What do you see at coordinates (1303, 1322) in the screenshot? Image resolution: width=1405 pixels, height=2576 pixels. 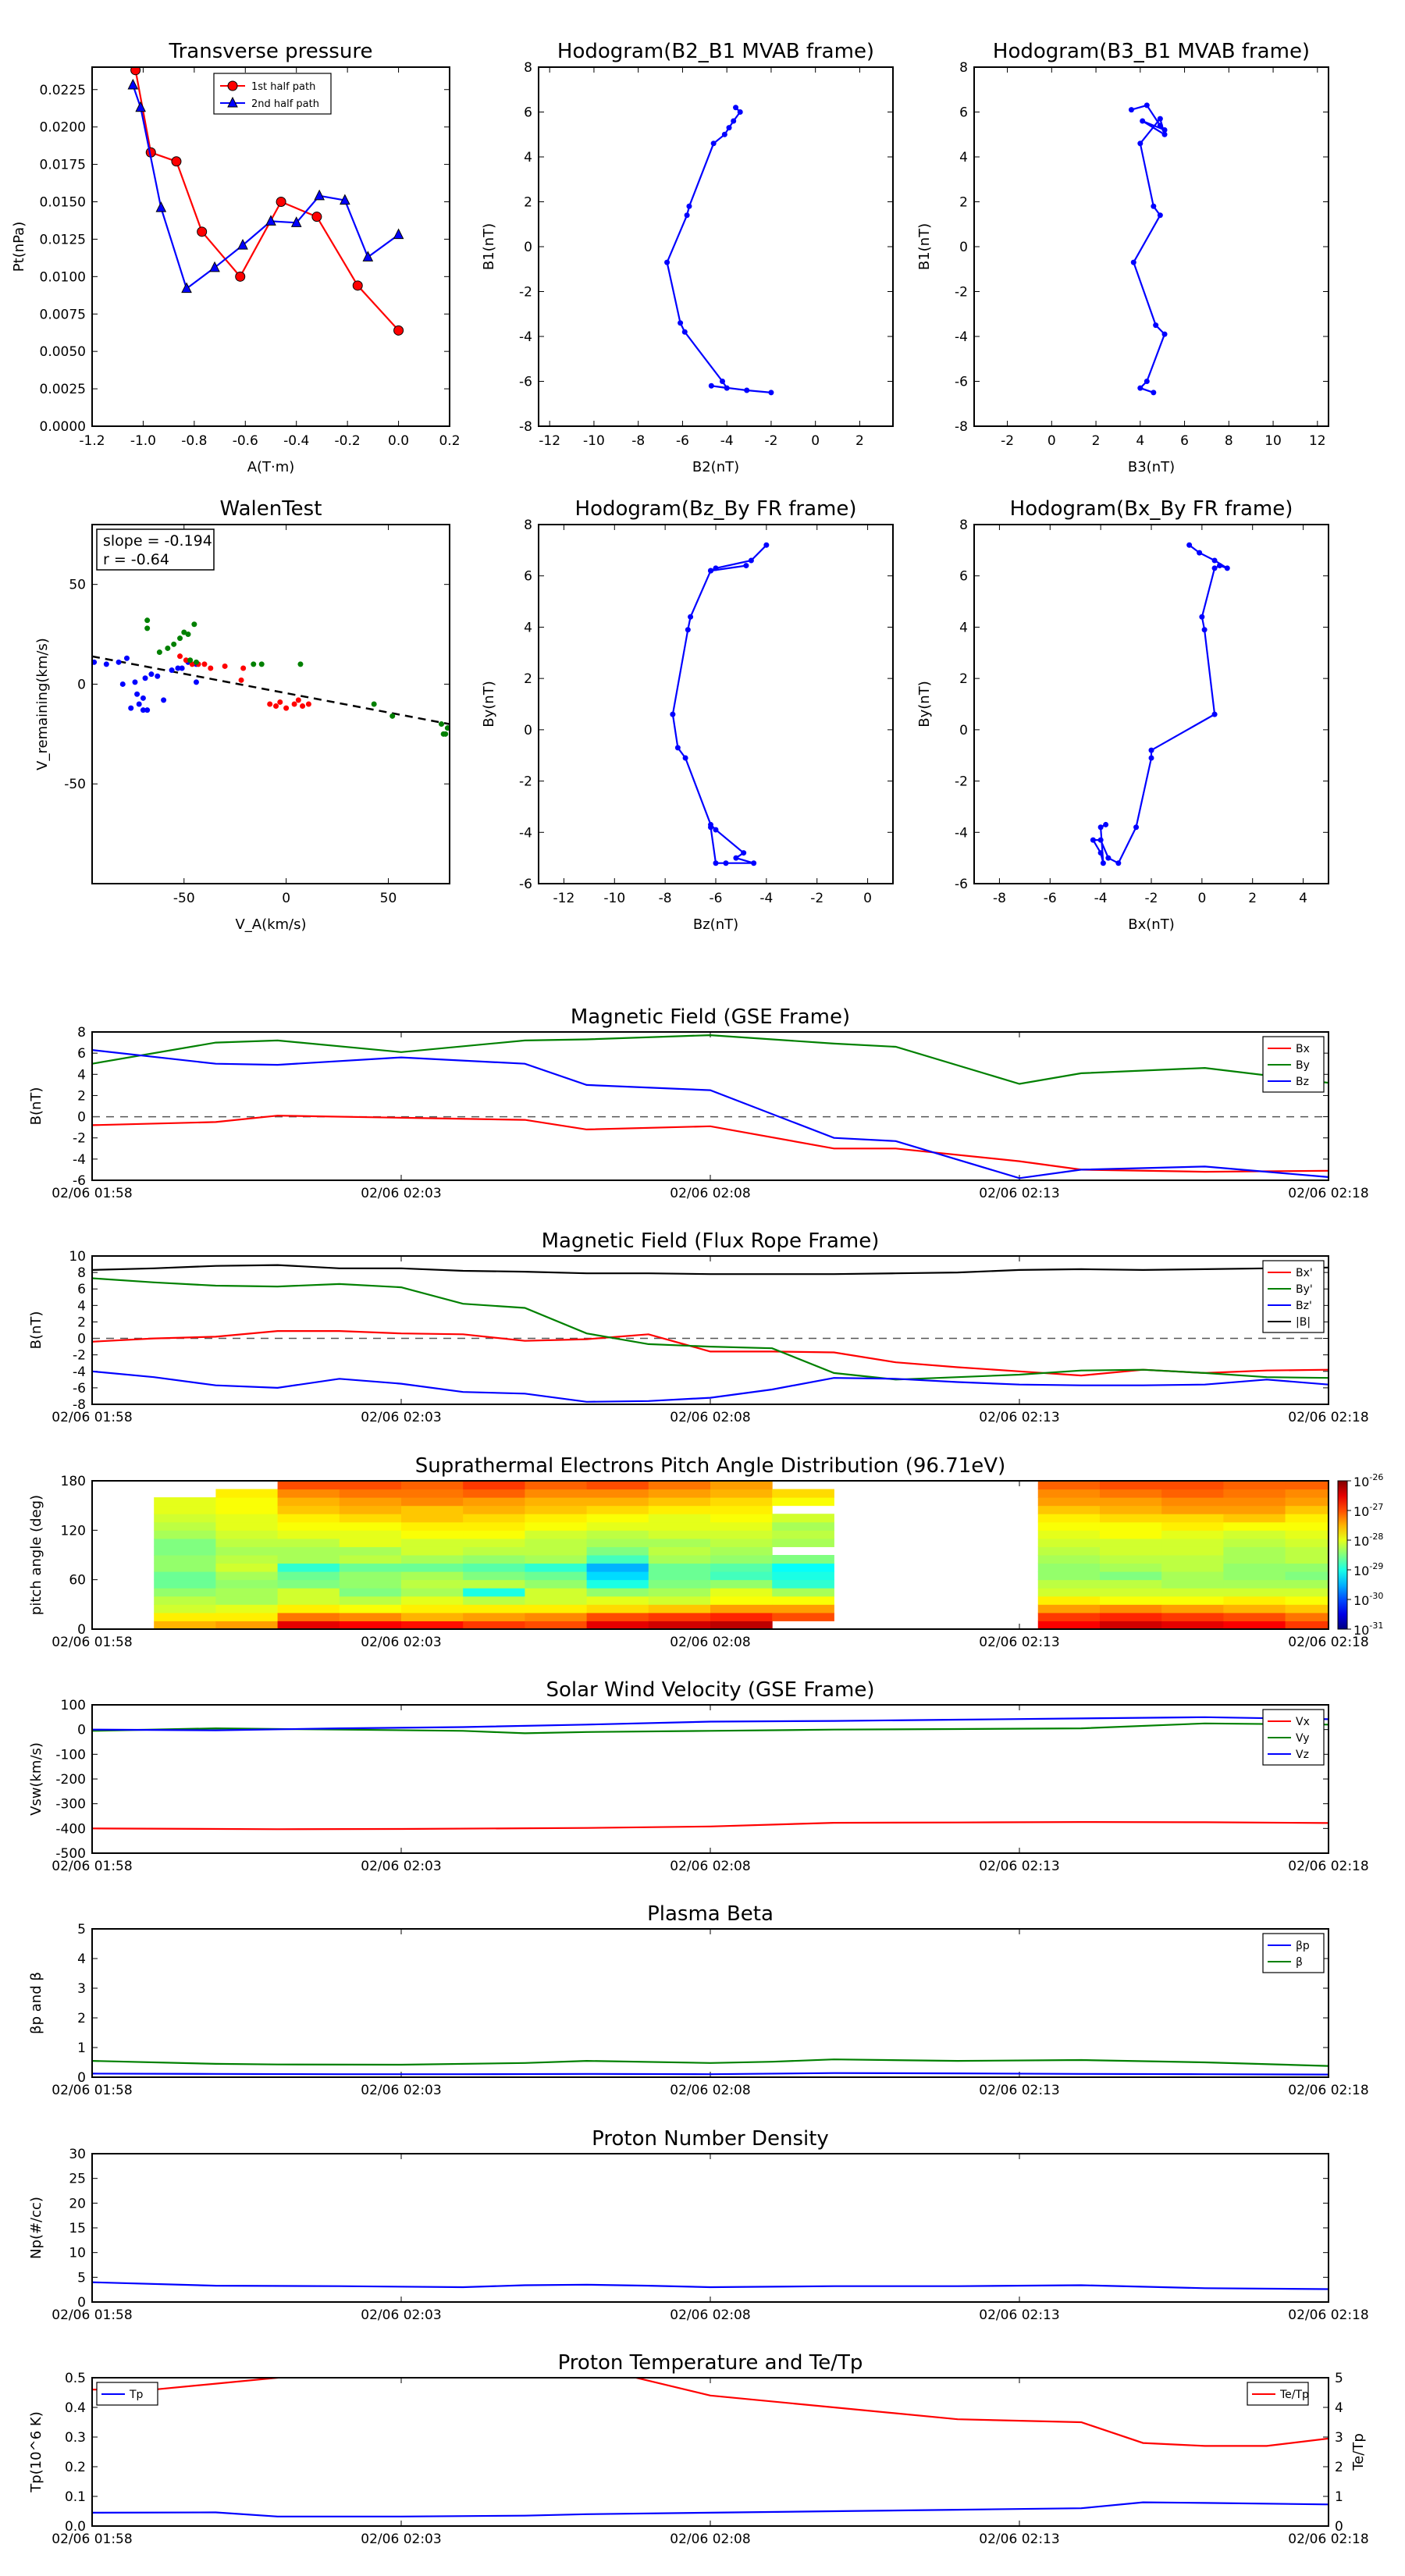 I see `legend-label: |B|` at bounding box center [1303, 1322].